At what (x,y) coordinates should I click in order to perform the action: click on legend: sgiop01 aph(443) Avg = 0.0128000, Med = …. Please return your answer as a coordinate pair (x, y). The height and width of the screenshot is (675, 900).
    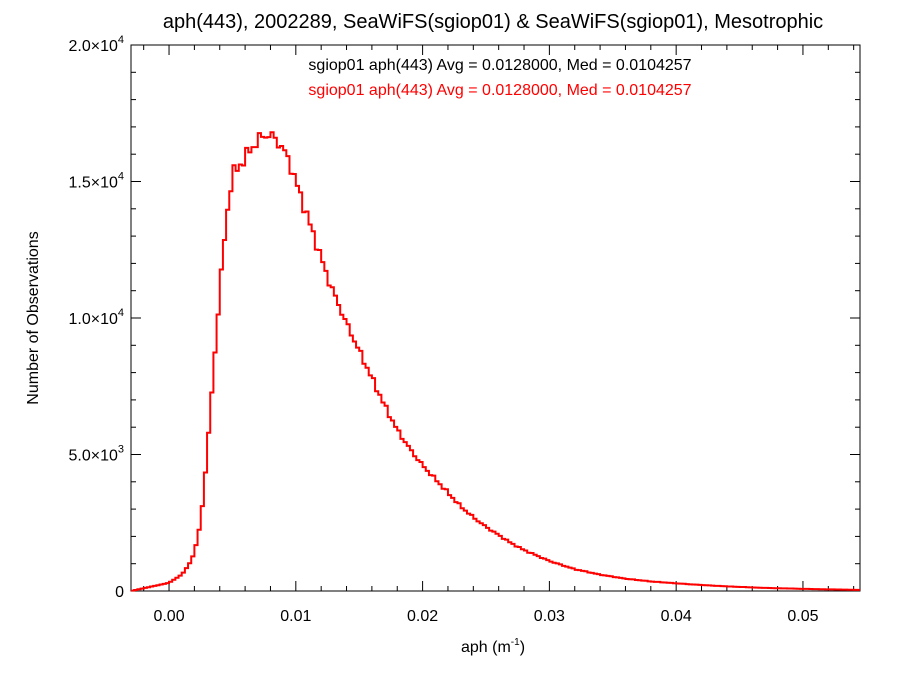
    Looking at the image, I should click on (499, 78).